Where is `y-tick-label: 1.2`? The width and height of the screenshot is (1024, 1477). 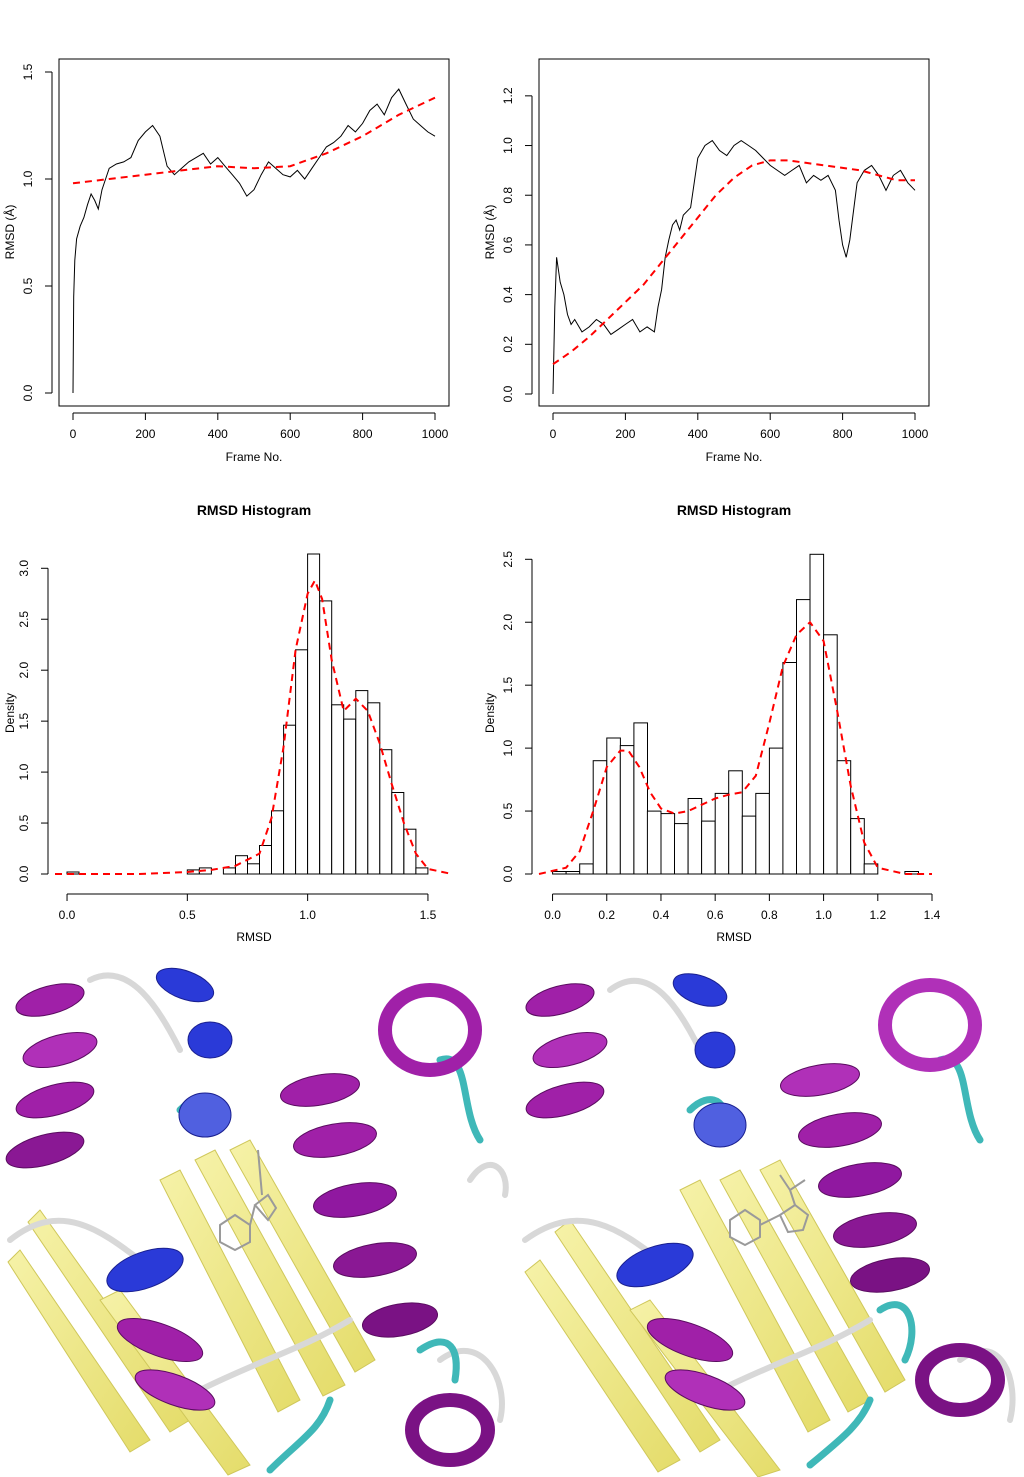
y-tick-label: 1.2 is located at coordinates (508, 95).